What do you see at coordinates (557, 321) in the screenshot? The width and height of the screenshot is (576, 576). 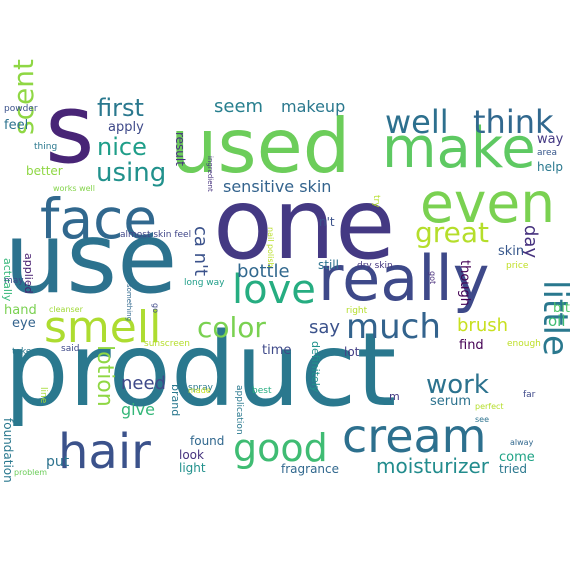 I see `word-oil: oil` at bounding box center [557, 321].